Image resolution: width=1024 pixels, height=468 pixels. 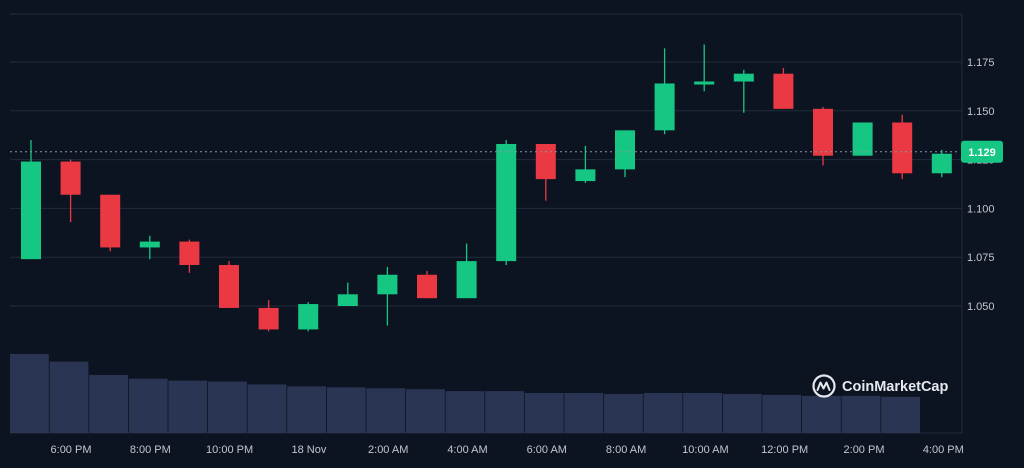 I want to click on x-tick-label: 4:00 PM, so click(x=943, y=450).